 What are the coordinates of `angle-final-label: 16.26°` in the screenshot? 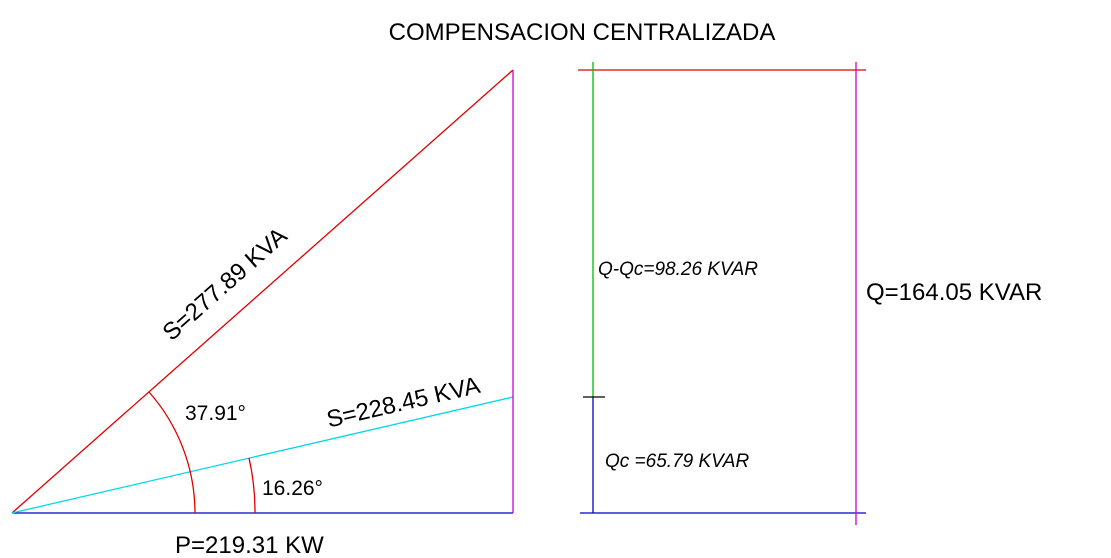 It's located at (292, 488).